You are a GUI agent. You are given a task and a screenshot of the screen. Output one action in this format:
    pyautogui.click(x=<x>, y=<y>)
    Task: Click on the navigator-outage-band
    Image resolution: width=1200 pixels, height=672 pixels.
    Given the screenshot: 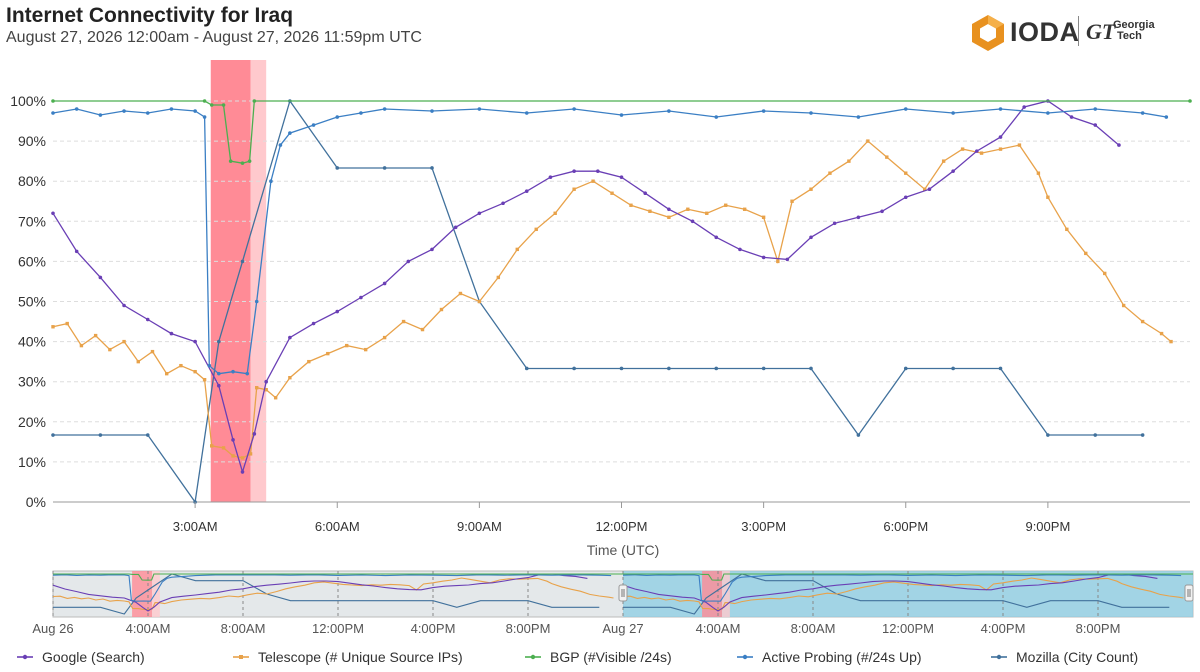 What is the action you would take?
    pyautogui.click(x=726, y=594)
    